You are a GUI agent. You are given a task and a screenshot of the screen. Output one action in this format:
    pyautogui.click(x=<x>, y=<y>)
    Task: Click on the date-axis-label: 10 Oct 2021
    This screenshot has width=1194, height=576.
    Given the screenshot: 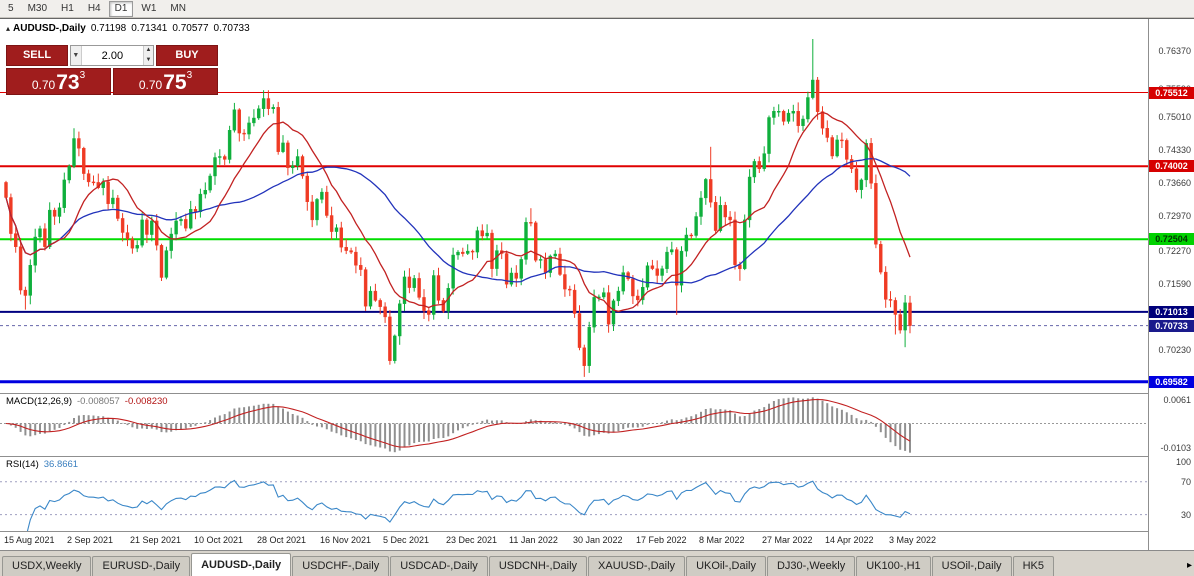 What is the action you would take?
    pyautogui.click(x=219, y=540)
    